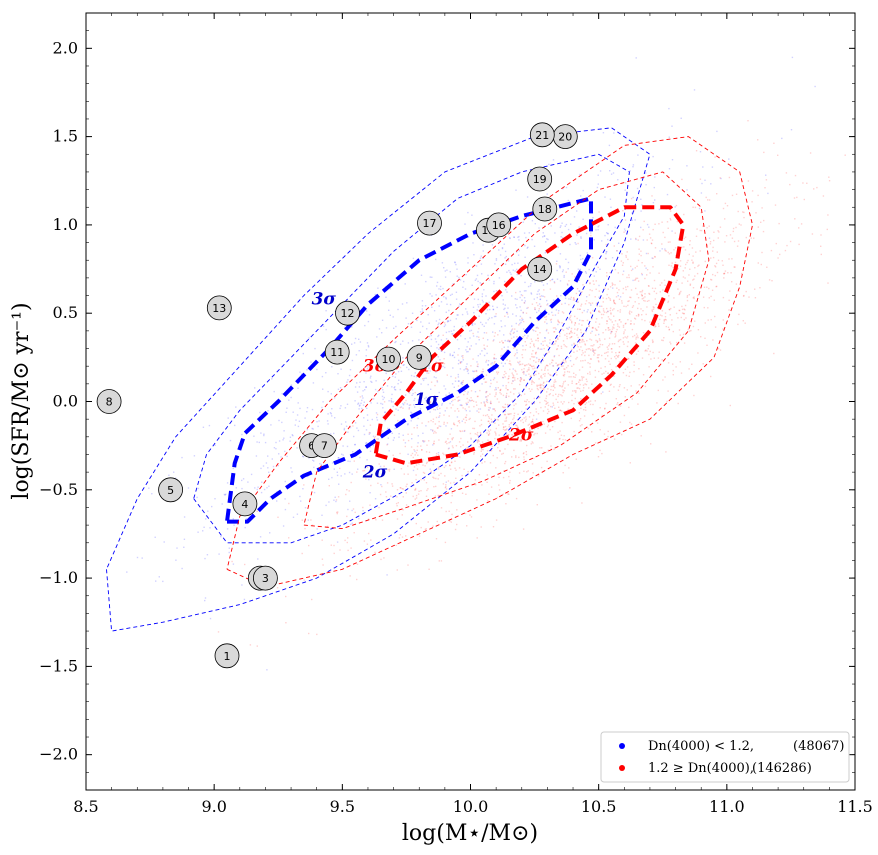  What do you see at coordinates (213, 806) in the screenshot?
I see `x-tick-label: 9.0` at bounding box center [213, 806].